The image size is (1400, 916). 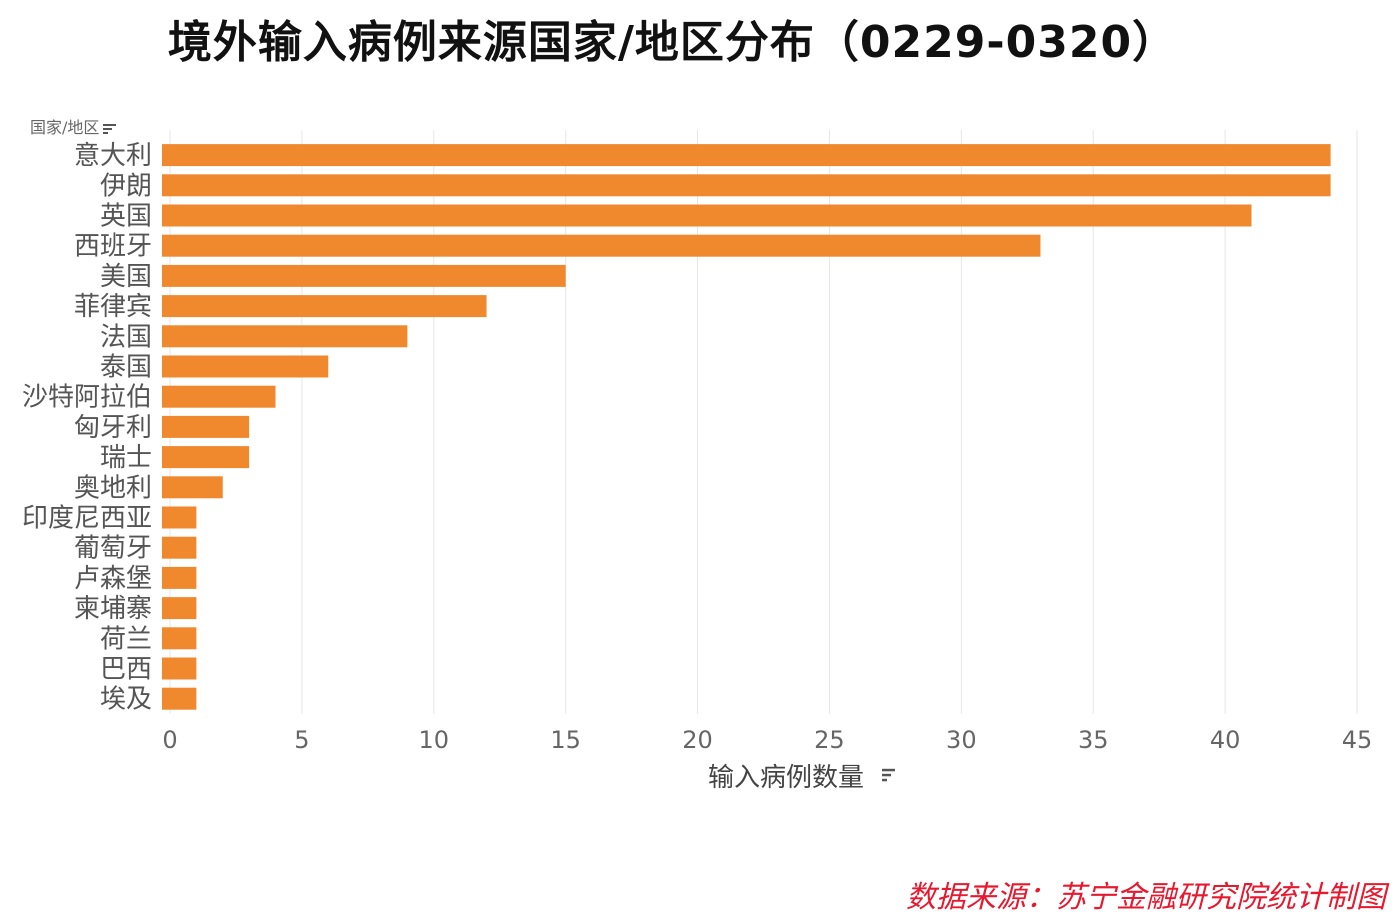 I want to click on category-label: 葡萄牙, so click(x=113, y=549).